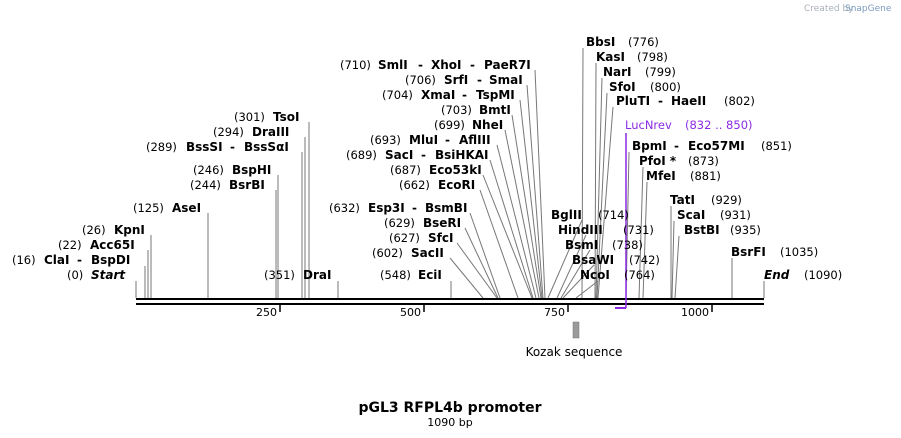 This screenshot has height=438, width=901. Describe the element at coordinates (682, 200) in the screenshot. I see `enzyme-tati: TatI` at that location.